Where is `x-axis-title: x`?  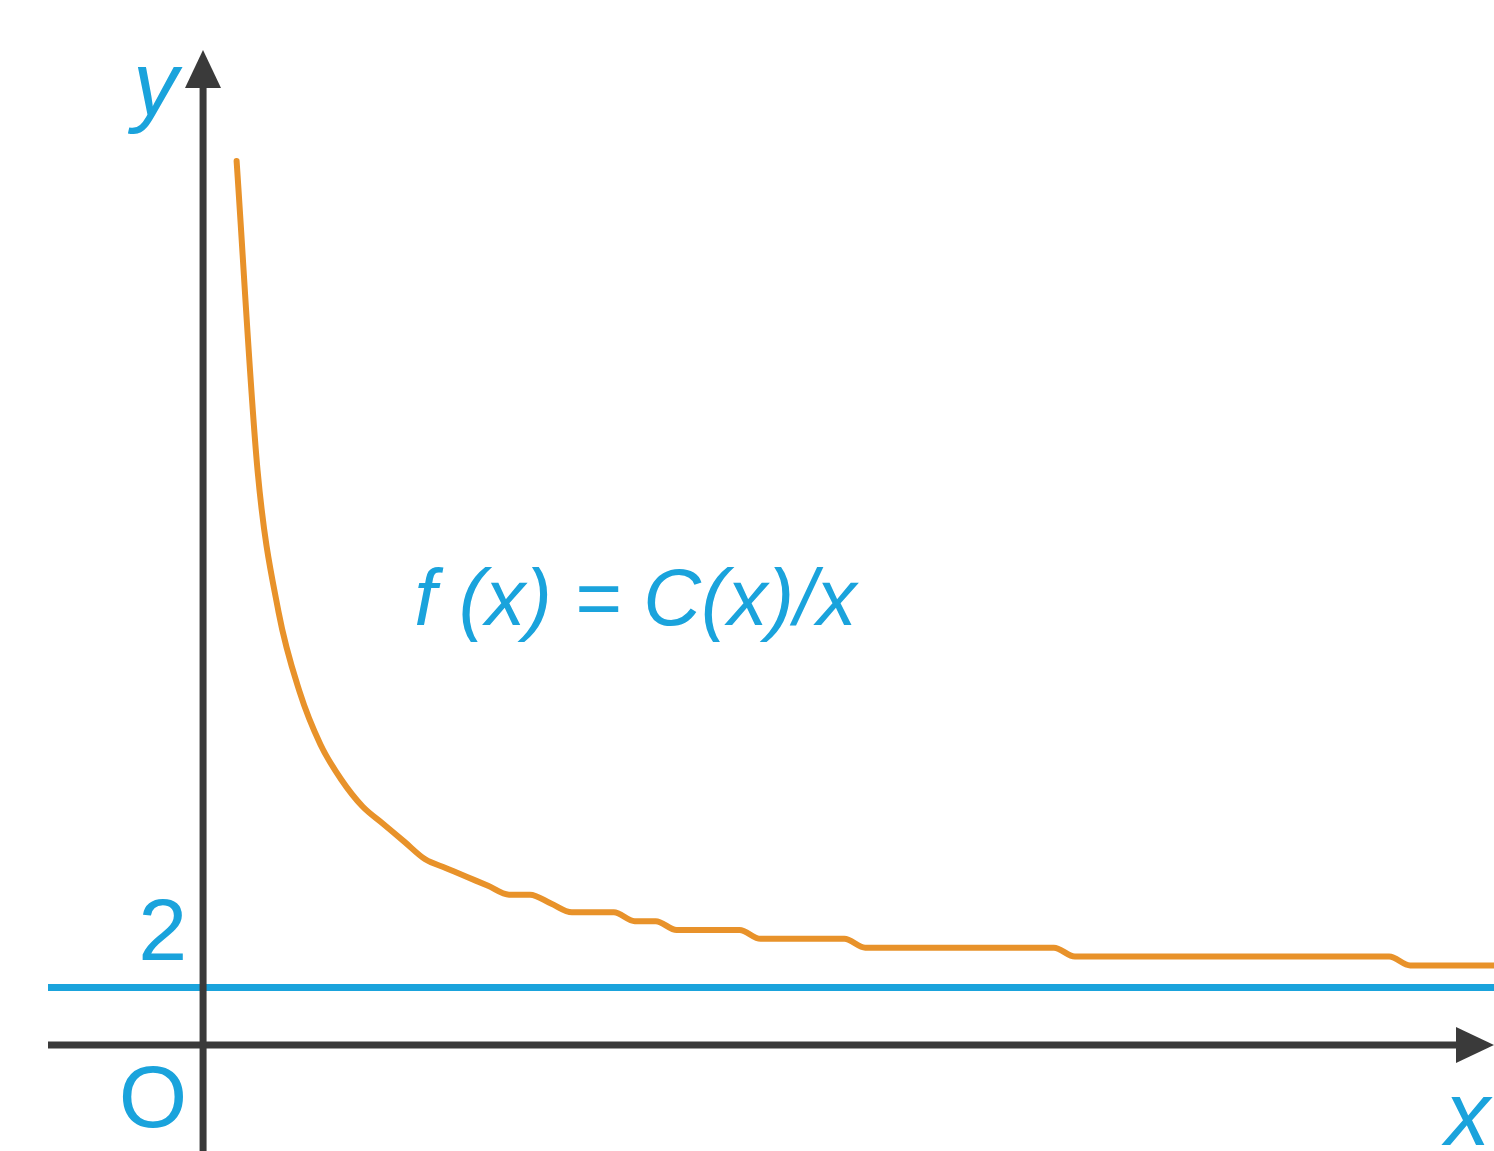 x-axis-title: x is located at coordinates (1467, 1107).